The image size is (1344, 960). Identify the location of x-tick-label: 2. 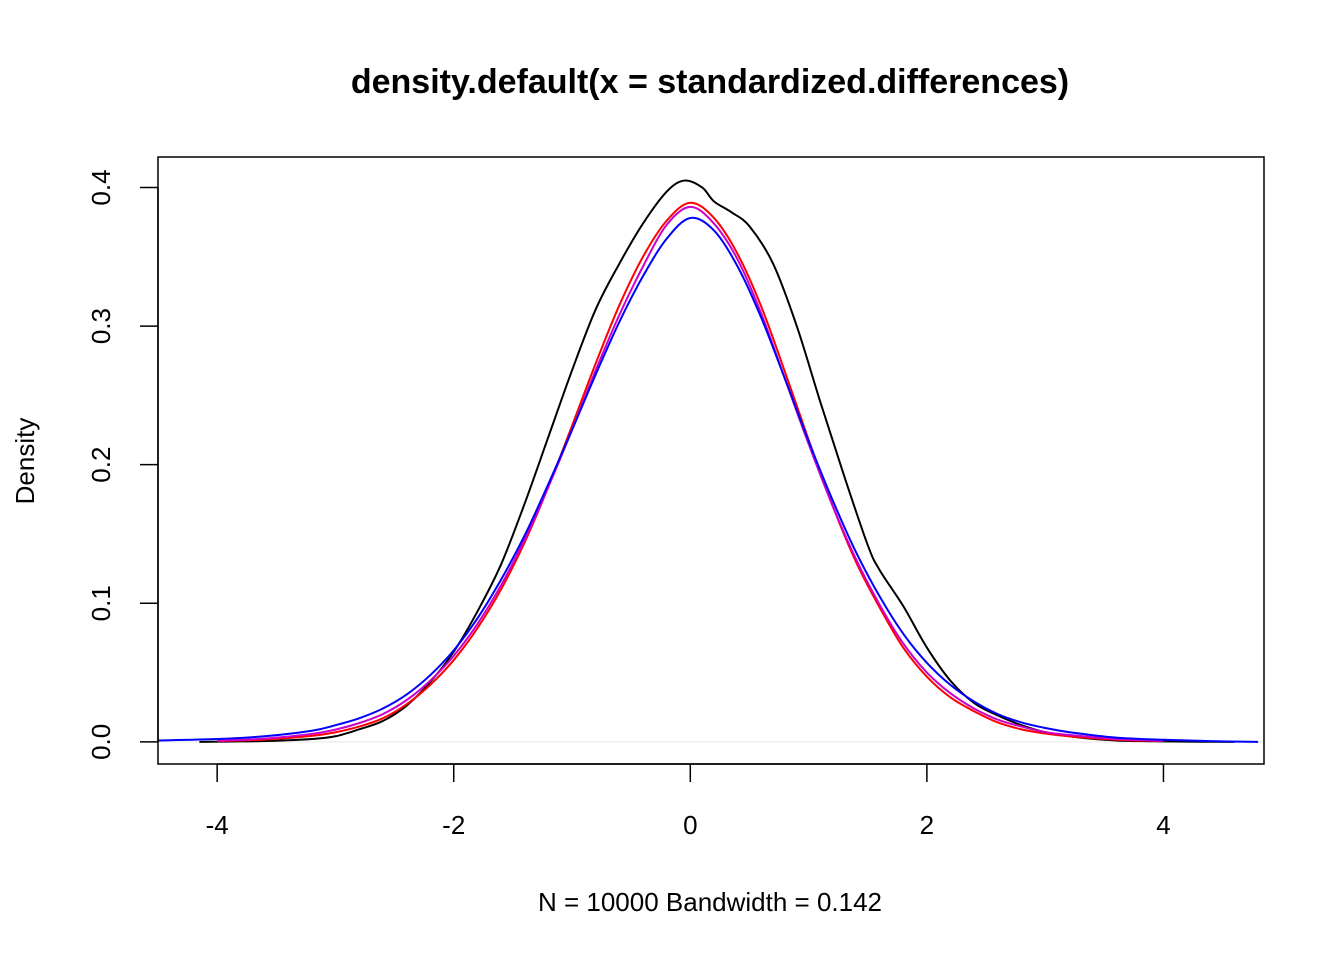
(927, 825).